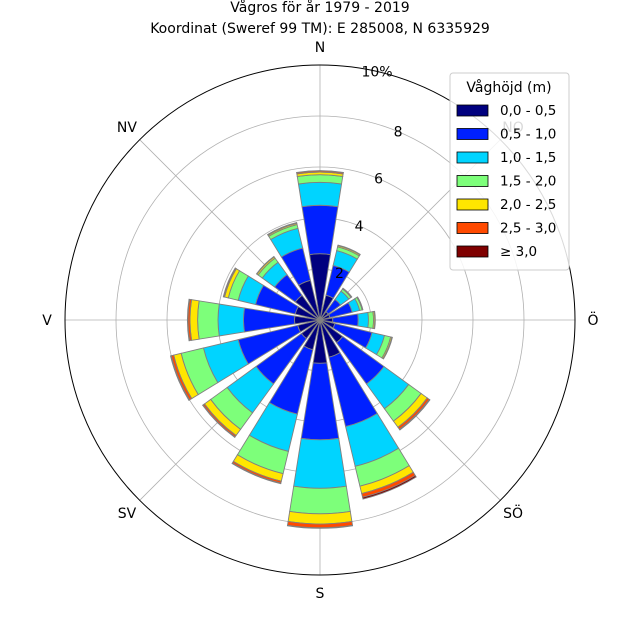 The width and height of the screenshot is (640, 640). Describe the element at coordinates (518, 252) in the screenshot. I see `legend-label: ≥ 3,0` at that location.